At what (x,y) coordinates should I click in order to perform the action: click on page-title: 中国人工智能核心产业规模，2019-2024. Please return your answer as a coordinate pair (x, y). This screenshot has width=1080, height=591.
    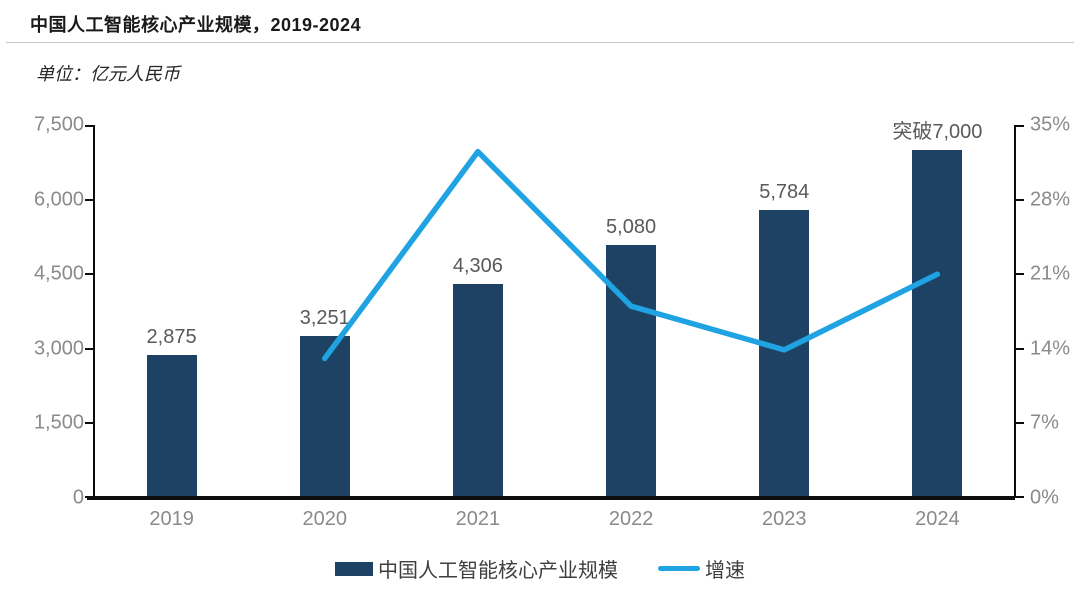
    Looking at the image, I should click on (196, 25).